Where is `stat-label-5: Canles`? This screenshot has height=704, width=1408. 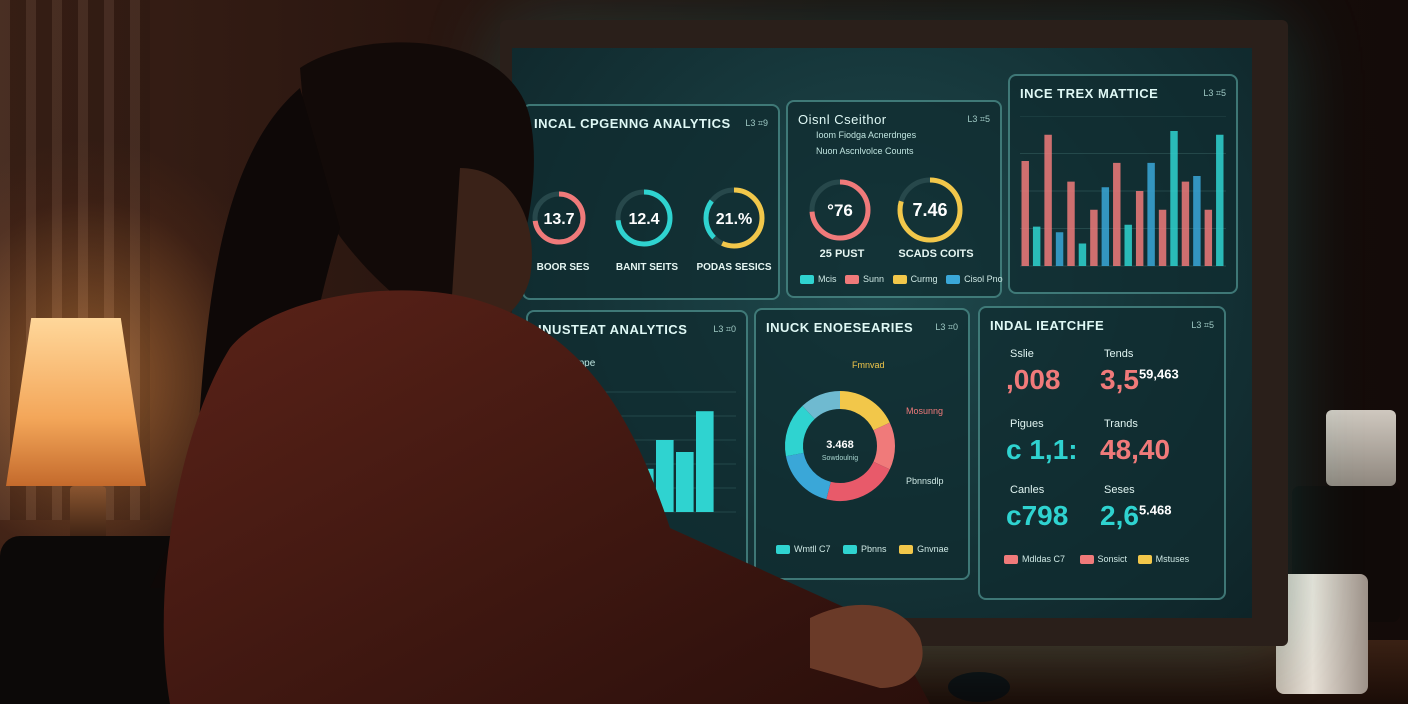 stat-label-5: Canles is located at coordinates (1027, 490).